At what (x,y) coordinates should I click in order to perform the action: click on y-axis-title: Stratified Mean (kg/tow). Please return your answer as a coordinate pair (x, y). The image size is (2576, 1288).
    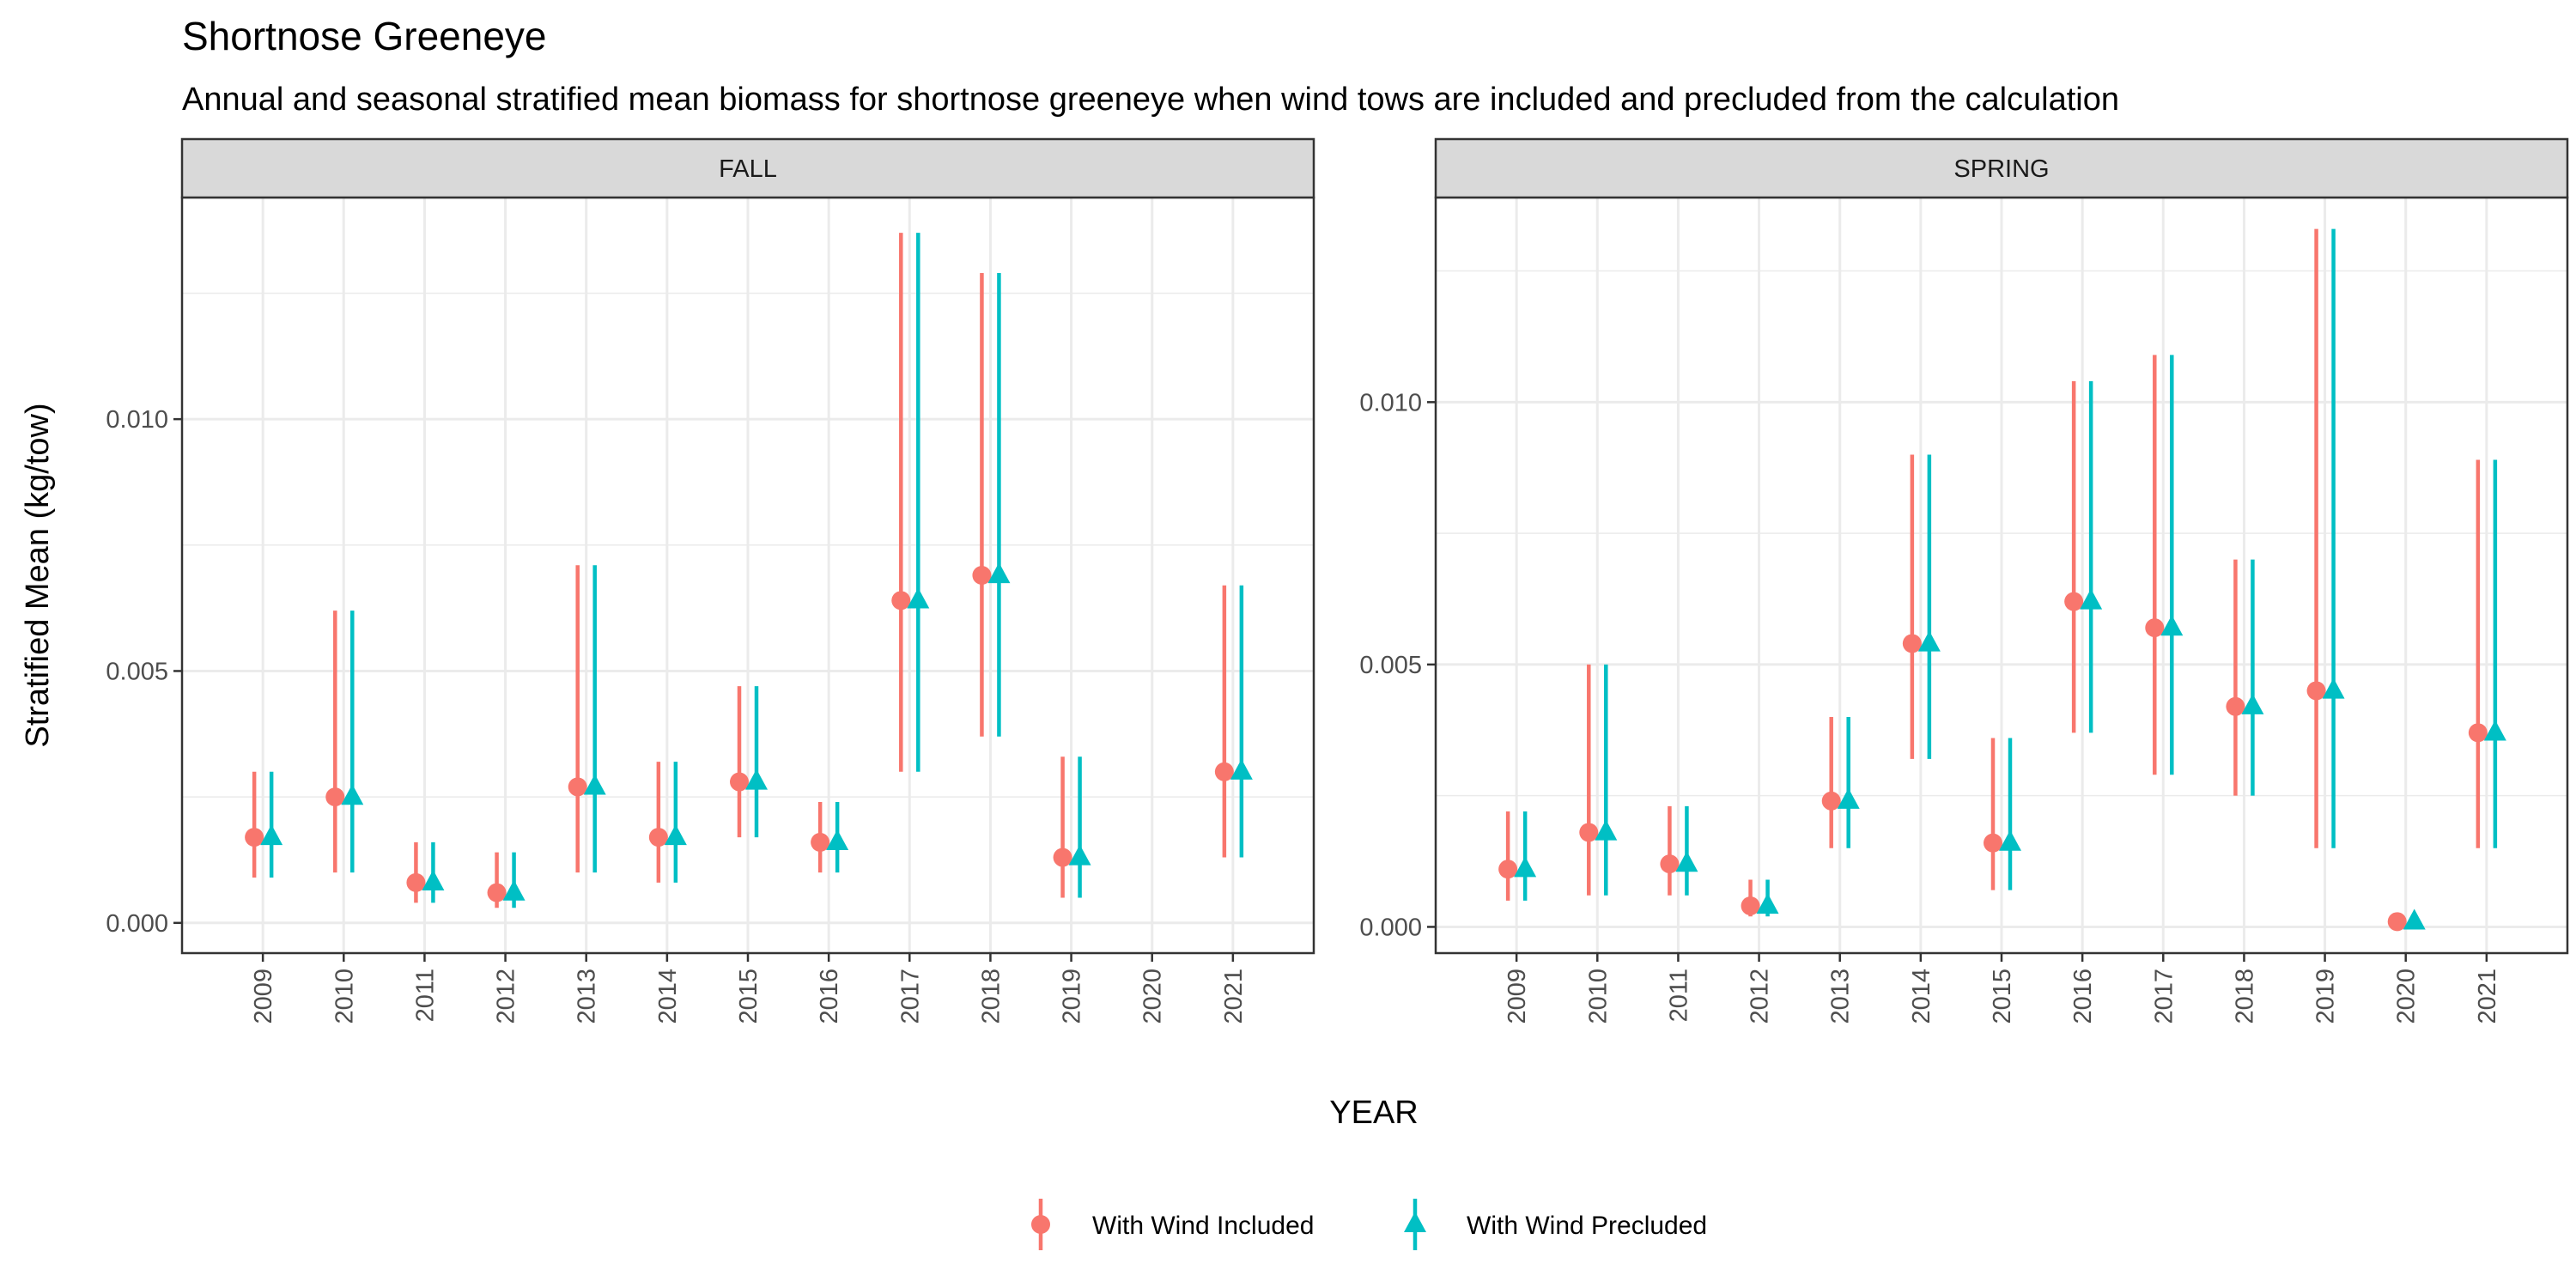
    Looking at the image, I should click on (38, 575).